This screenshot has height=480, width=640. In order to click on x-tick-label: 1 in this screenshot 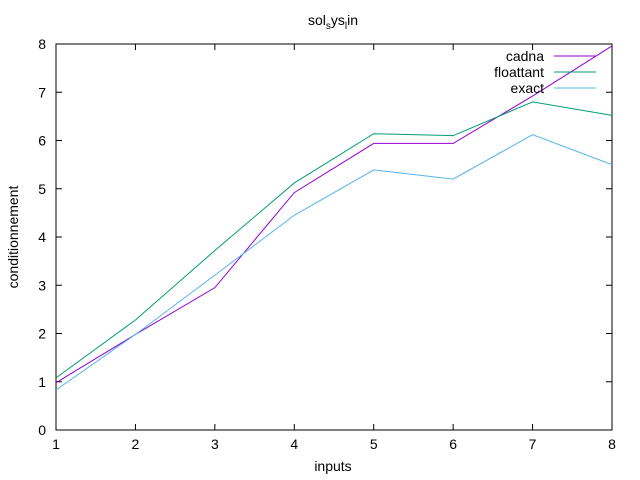, I will do `click(56, 444)`.